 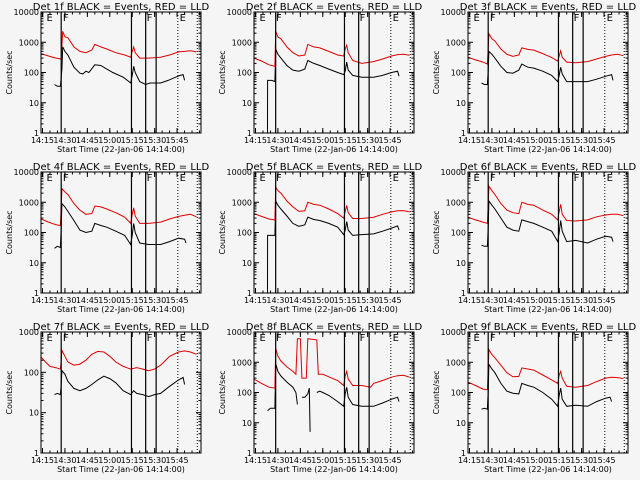 What do you see at coordinates (548, 7) in the screenshot?
I see `panel-title: Det 3f BLACK = Events, RED = LLD` at bounding box center [548, 7].